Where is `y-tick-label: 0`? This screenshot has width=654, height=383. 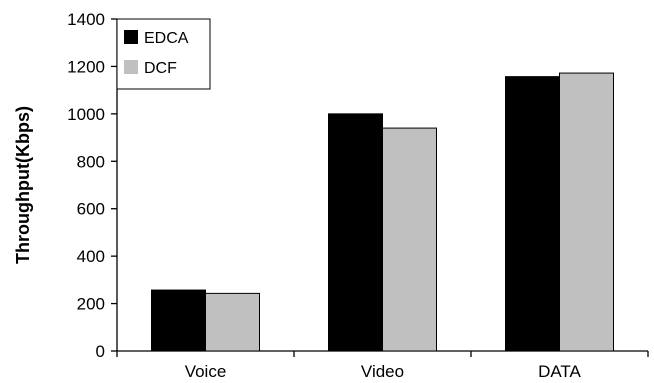
y-tick-label: 0 is located at coordinates (100, 351).